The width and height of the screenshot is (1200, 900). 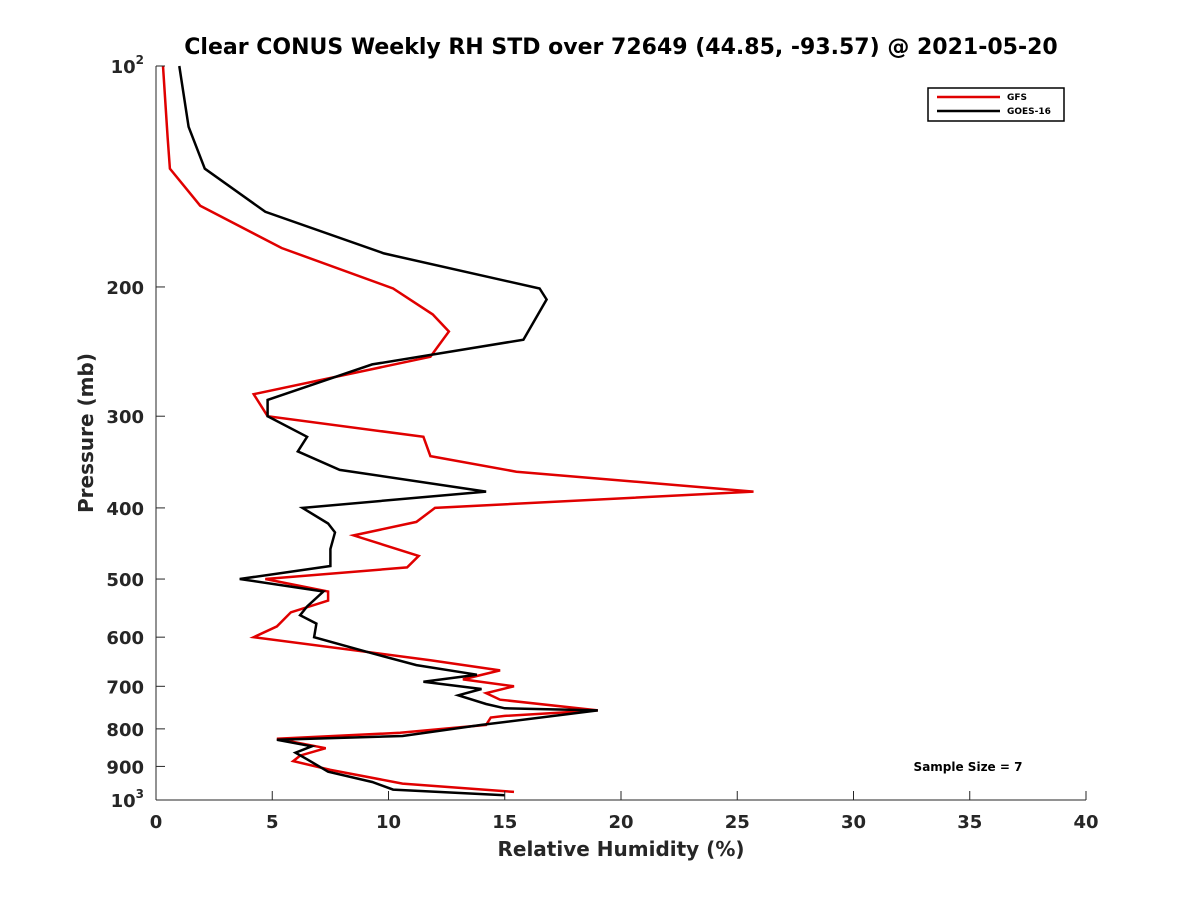 I want to click on y-tick-label: 700, so click(x=125, y=687).